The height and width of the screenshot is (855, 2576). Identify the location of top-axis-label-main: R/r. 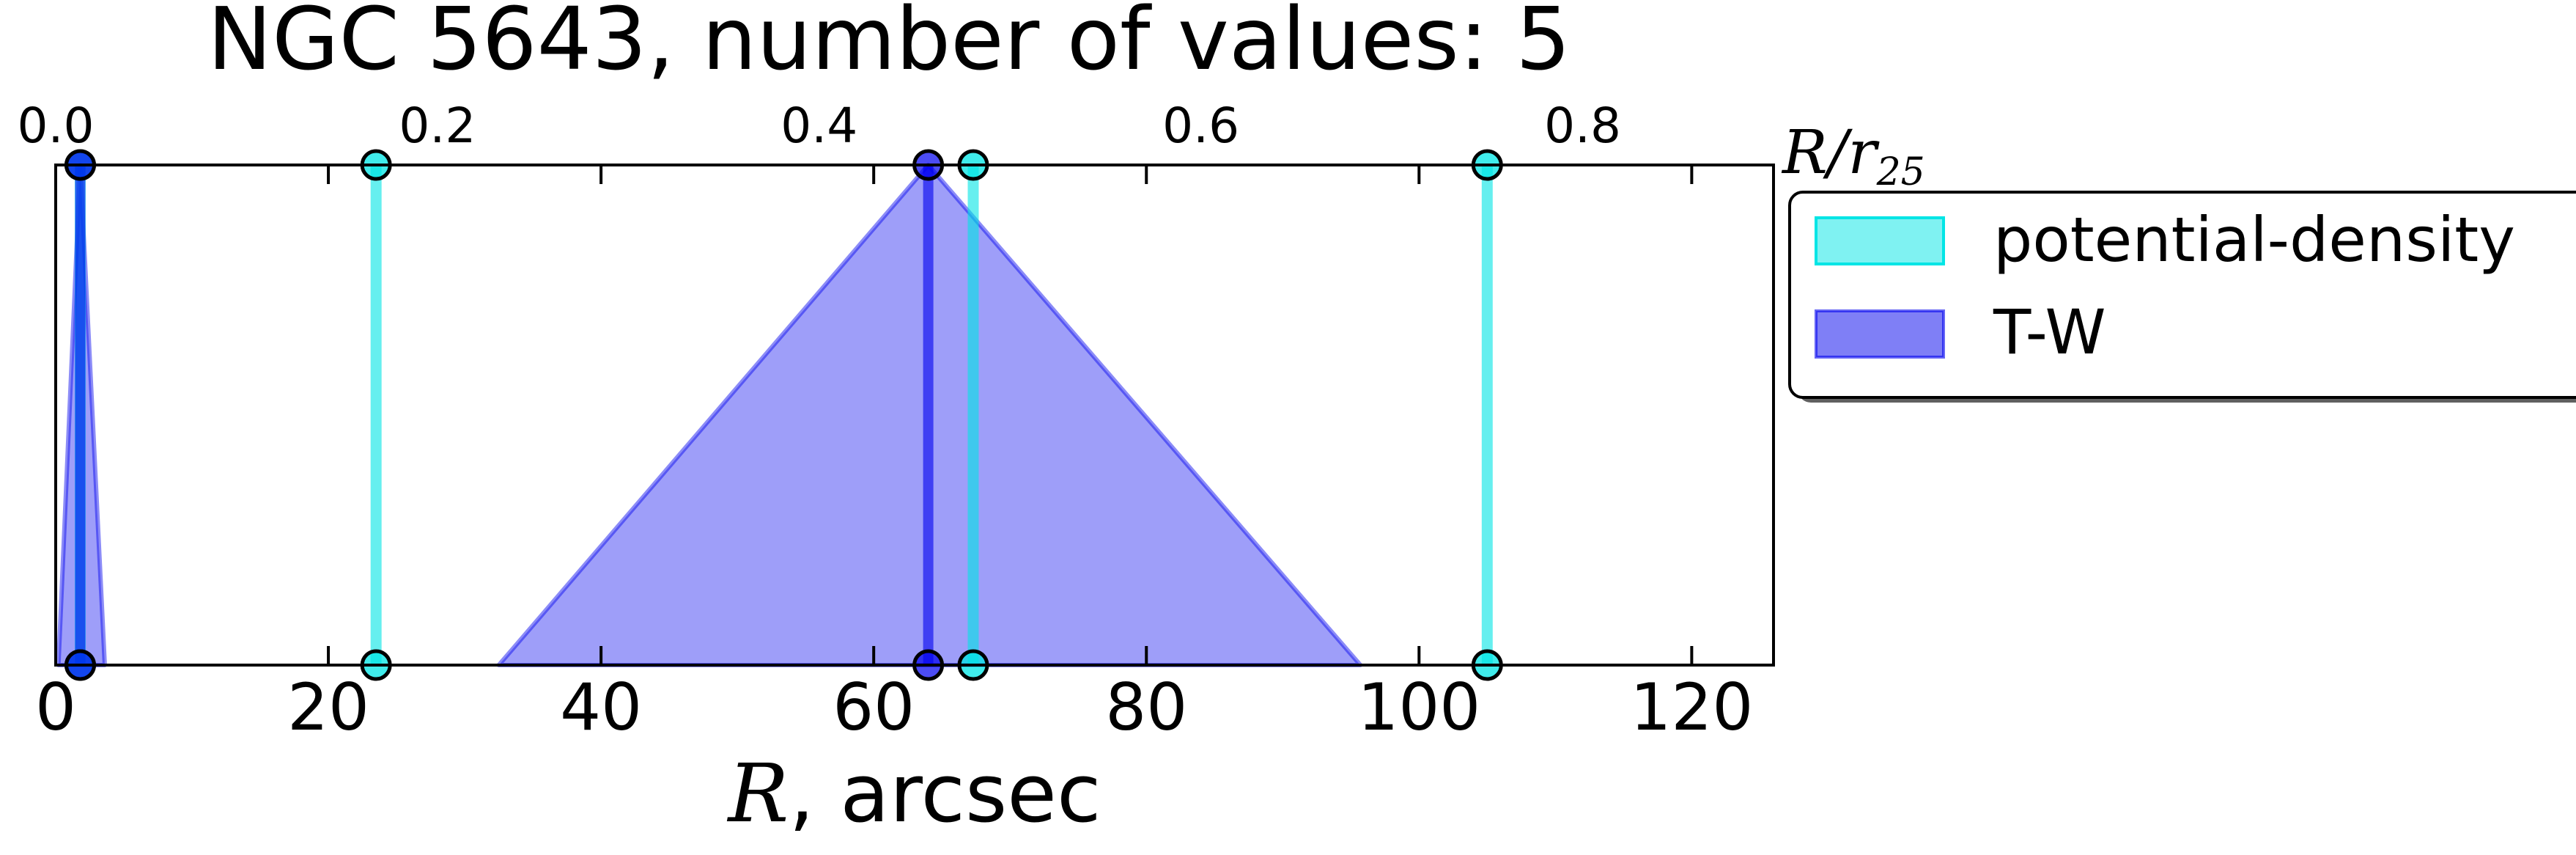
(1831, 153).